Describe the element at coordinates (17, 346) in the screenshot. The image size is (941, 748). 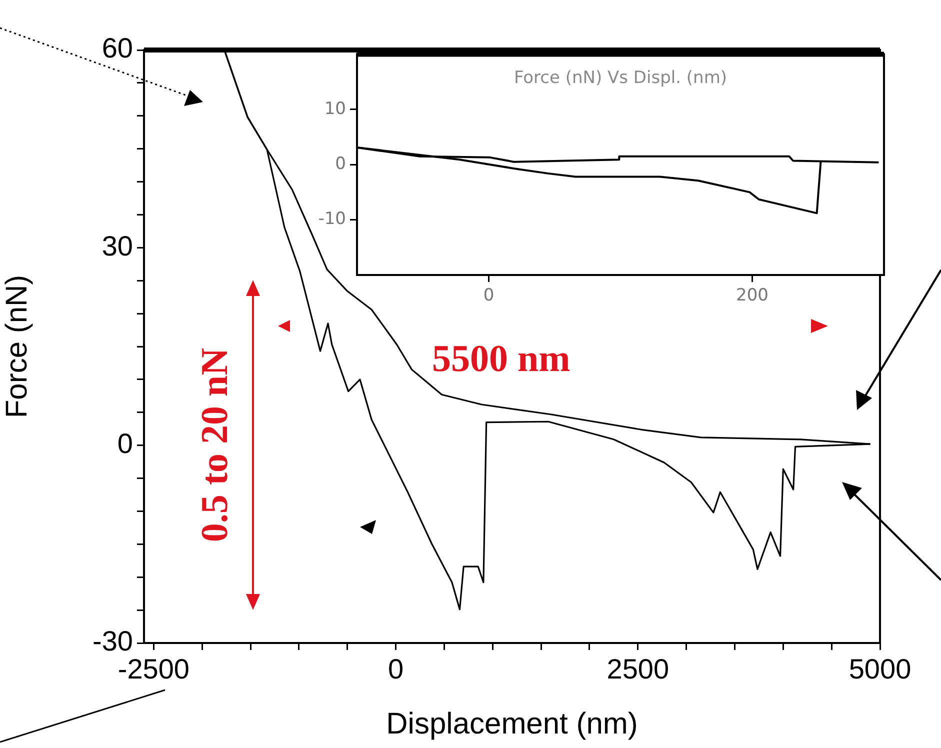
I see `y-axis-title: Force (nN)` at that location.